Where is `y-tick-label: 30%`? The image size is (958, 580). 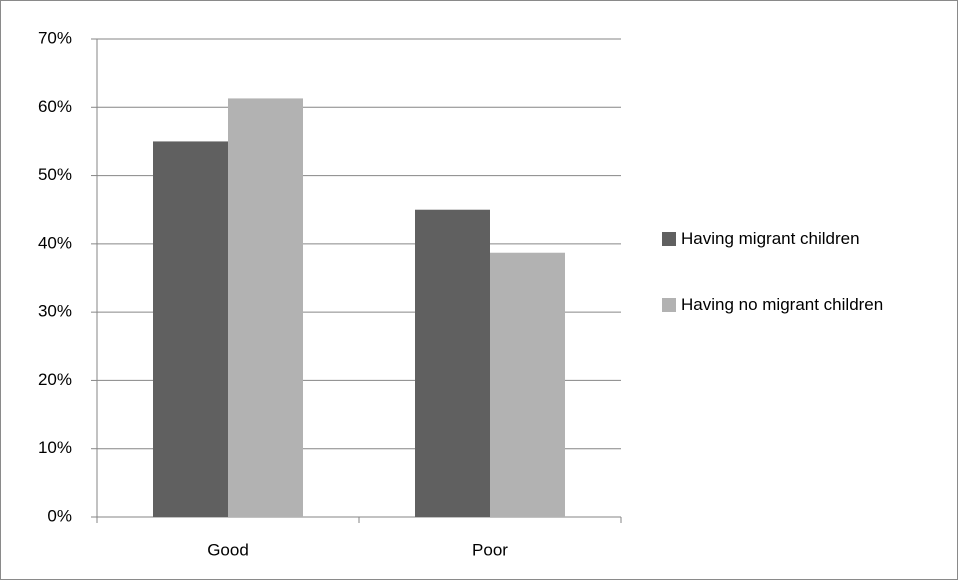
y-tick-label: 30% is located at coordinates (55, 311).